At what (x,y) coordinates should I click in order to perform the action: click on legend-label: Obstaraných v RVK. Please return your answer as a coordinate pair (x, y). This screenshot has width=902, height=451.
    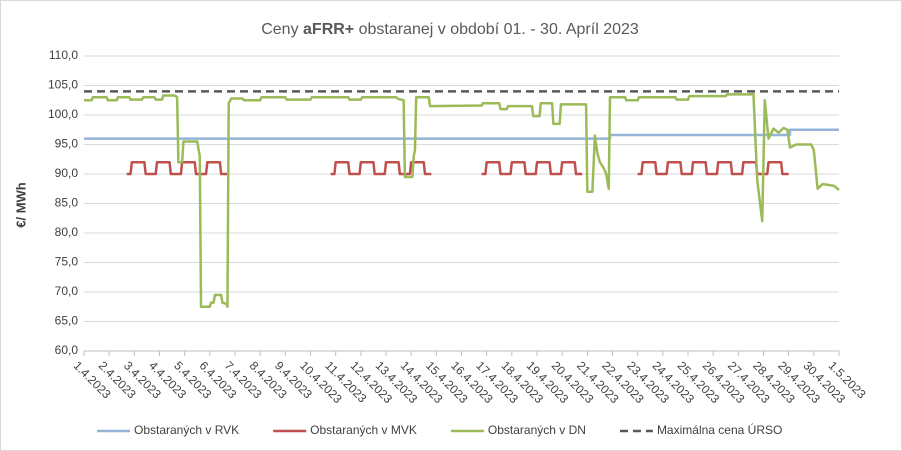
    Looking at the image, I should click on (186, 430).